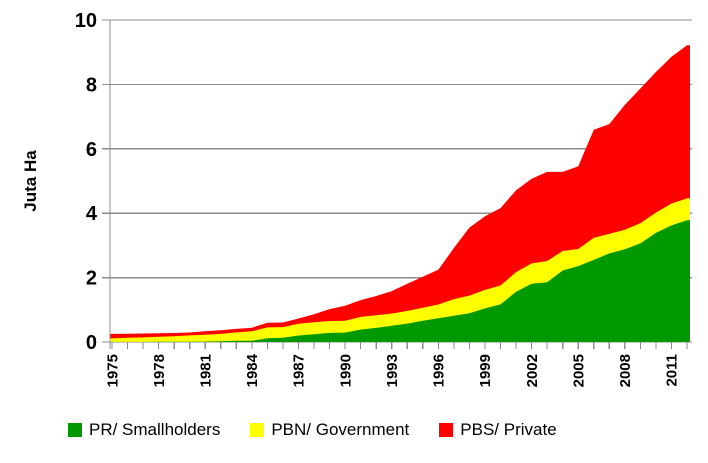 This screenshot has height=463, width=708. What do you see at coordinates (252, 370) in the screenshot?
I see `x-tick-label: 1984` at bounding box center [252, 370].